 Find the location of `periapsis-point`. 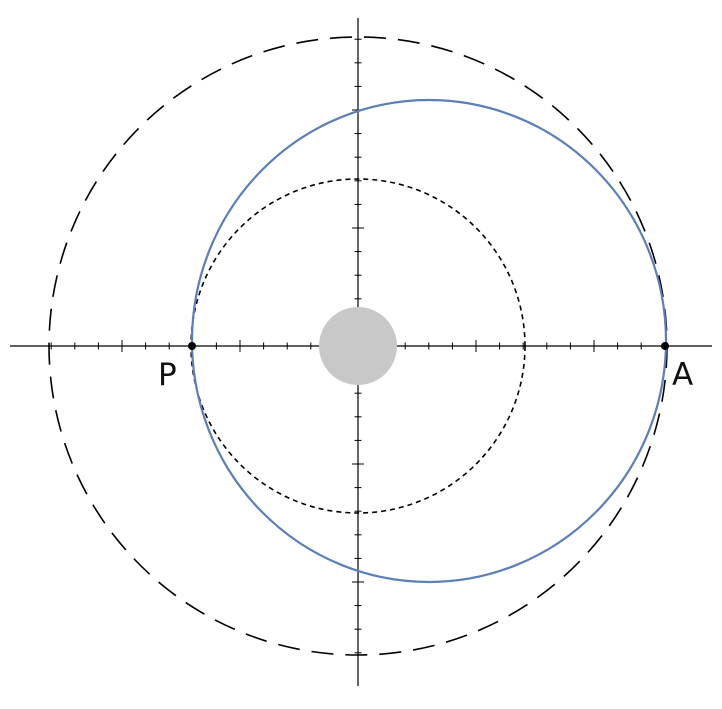

periapsis-point is located at coordinates (192, 346).